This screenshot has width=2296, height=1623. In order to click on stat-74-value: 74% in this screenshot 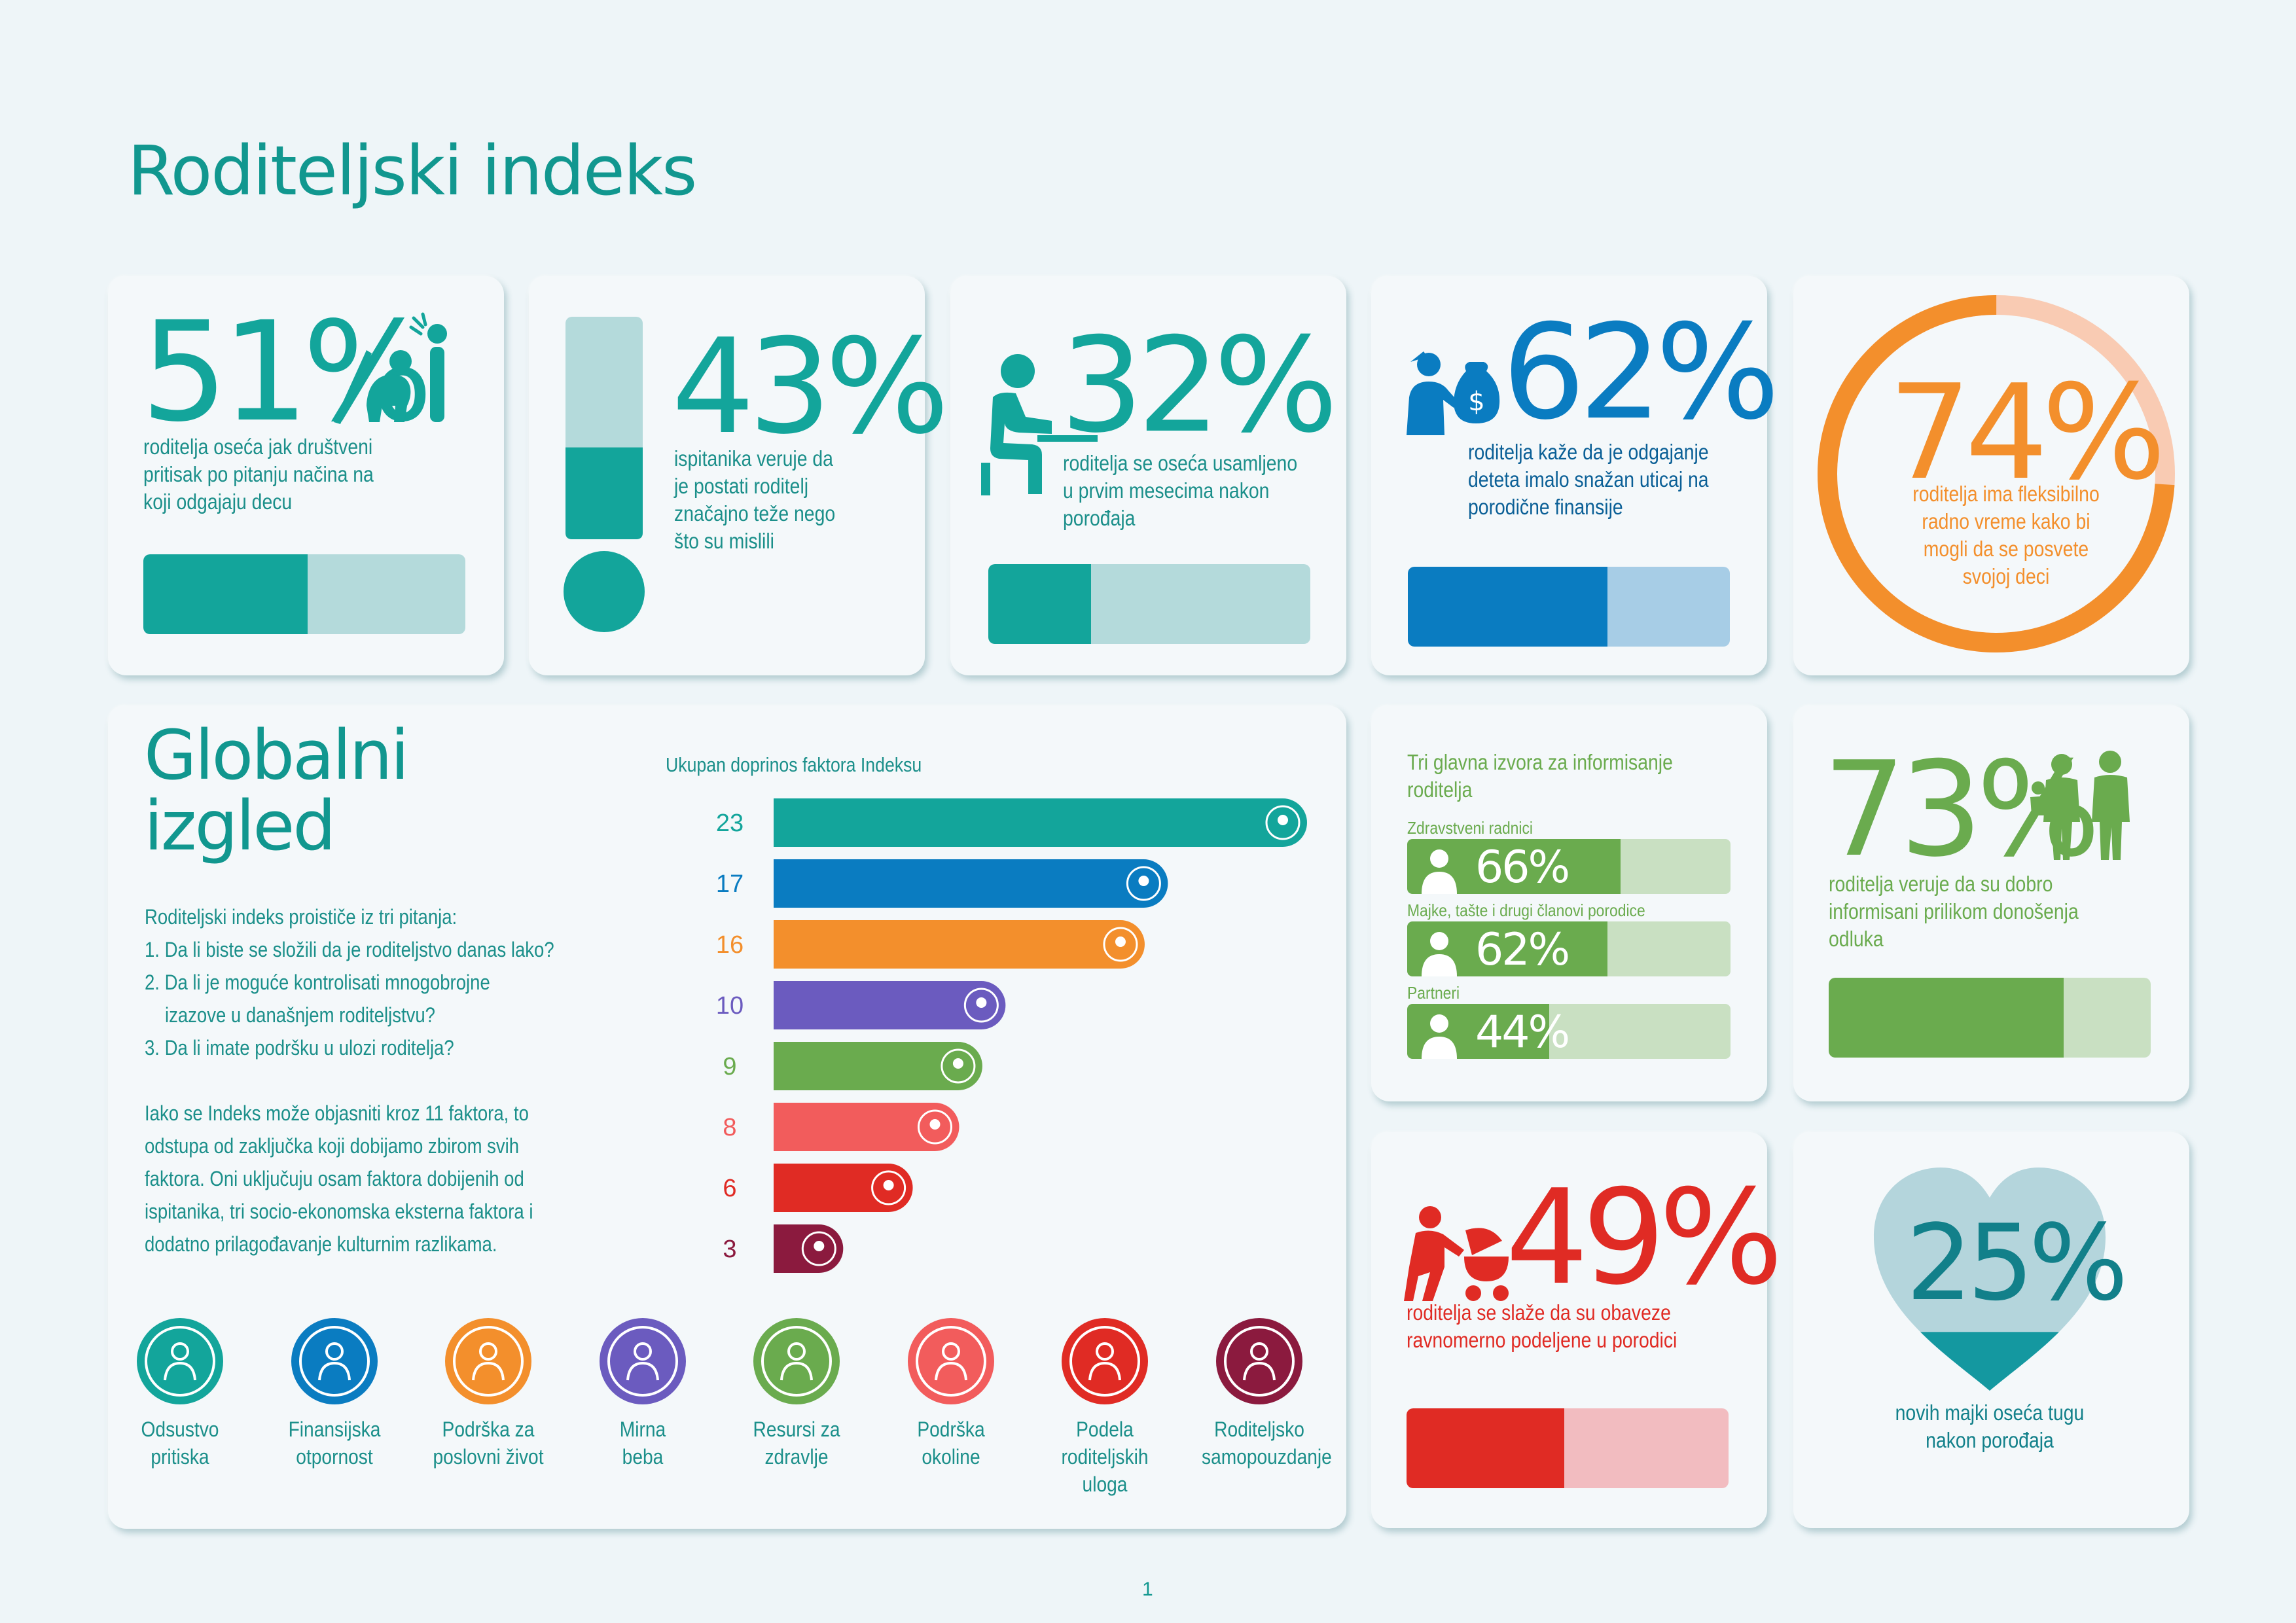, I will do `click(2027, 433)`.